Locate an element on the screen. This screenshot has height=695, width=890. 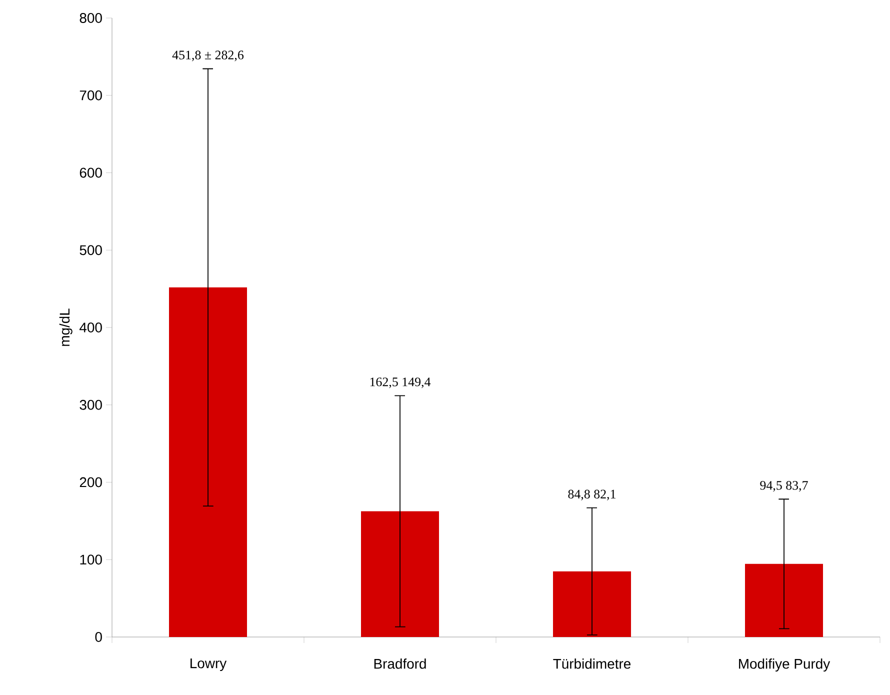
x-tick-label: Modifiye Purdy is located at coordinates (784, 665).